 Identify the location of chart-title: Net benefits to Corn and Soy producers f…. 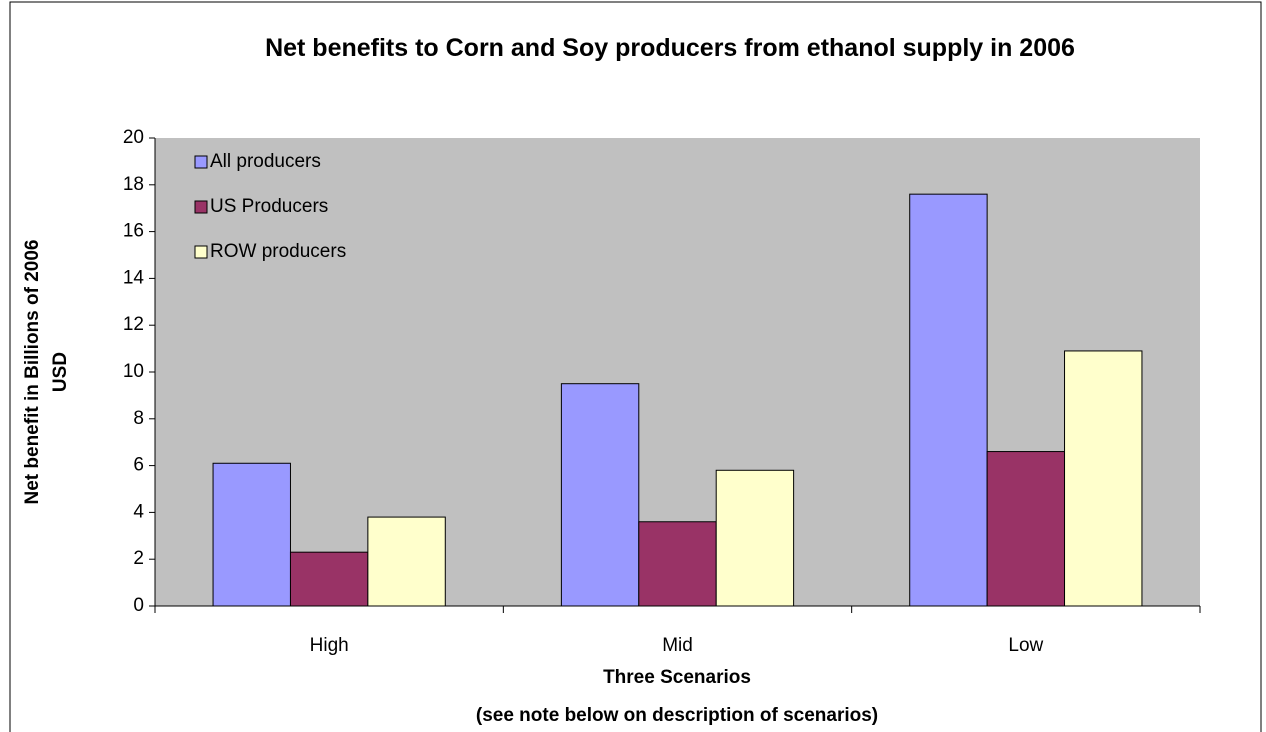
(670, 48).